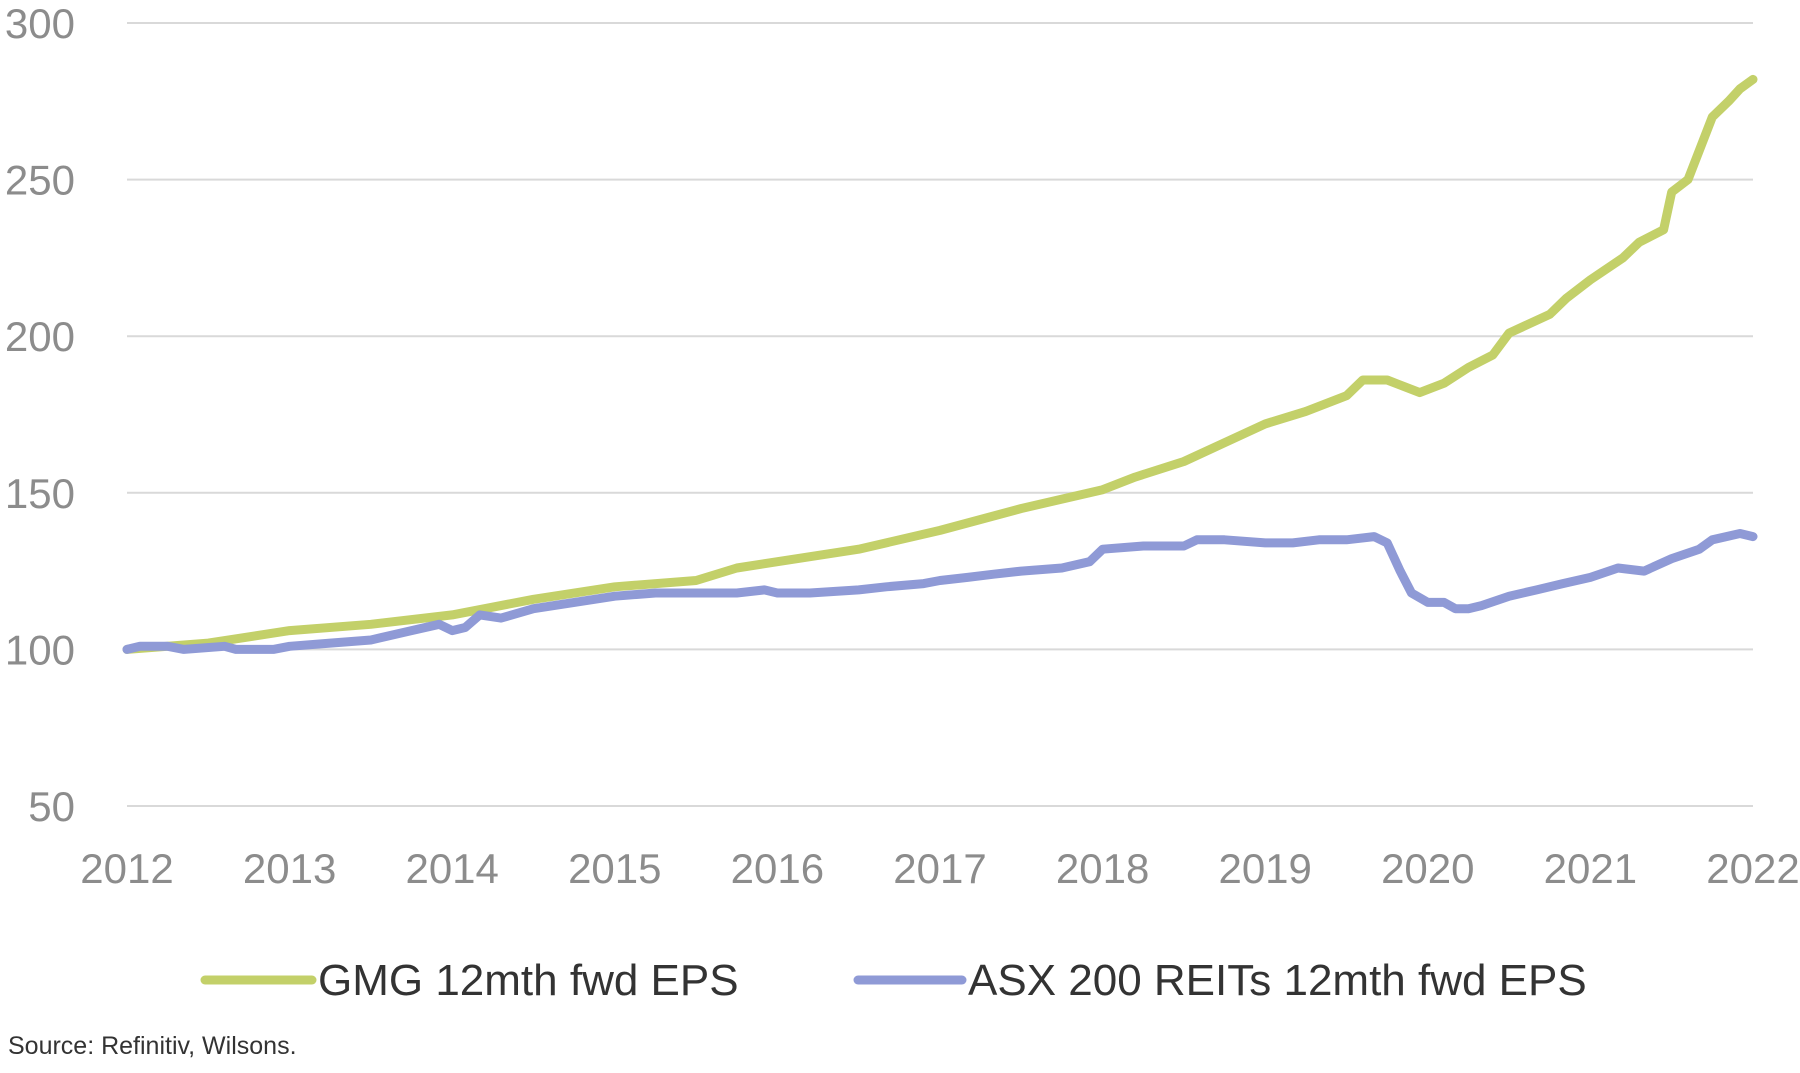  Describe the element at coordinates (1102, 868) in the screenshot. I see `x-tick-label: 2018` at that location.